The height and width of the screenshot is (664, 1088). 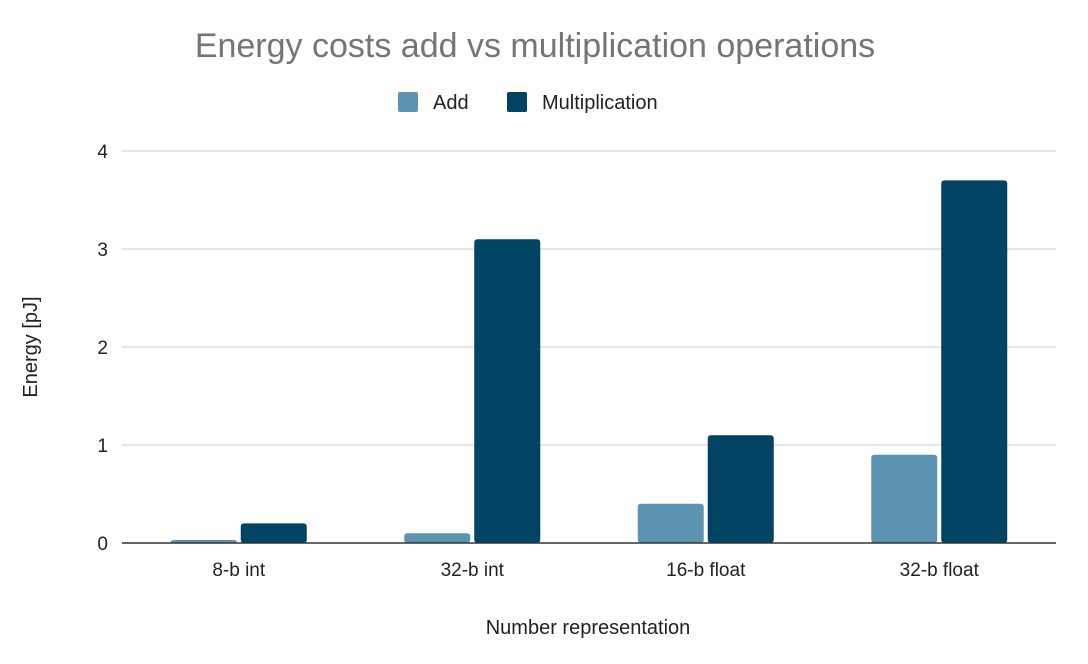 I want to click on y-tick-label: 4, so click(x=102, y=152).